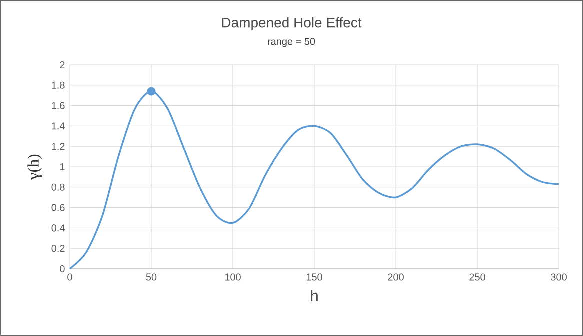 This screenshot has height=336, width=583. I want to click on y-tick-label: 0.4, so click(58, 228).